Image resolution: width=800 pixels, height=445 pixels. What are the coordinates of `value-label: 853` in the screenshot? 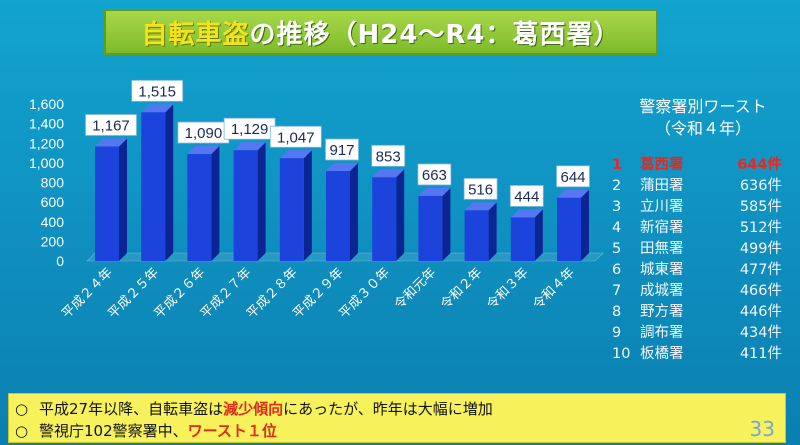 It's located at (388, 156).